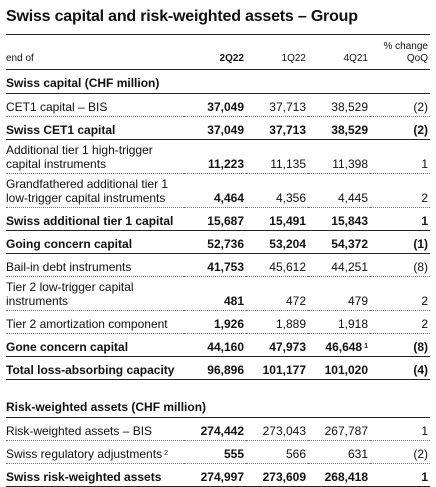  I want to click on row-label: Risk-weighted assets – BIS, so click(95, 429).